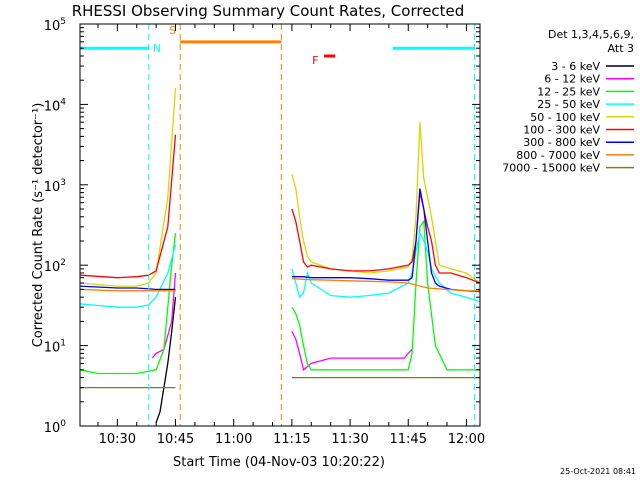 This screenshot has height=480, width=640. What do you see at coordinates (315, 60) in the screenshot?
I see `flag-label: F` at bounding box center [315, 60].